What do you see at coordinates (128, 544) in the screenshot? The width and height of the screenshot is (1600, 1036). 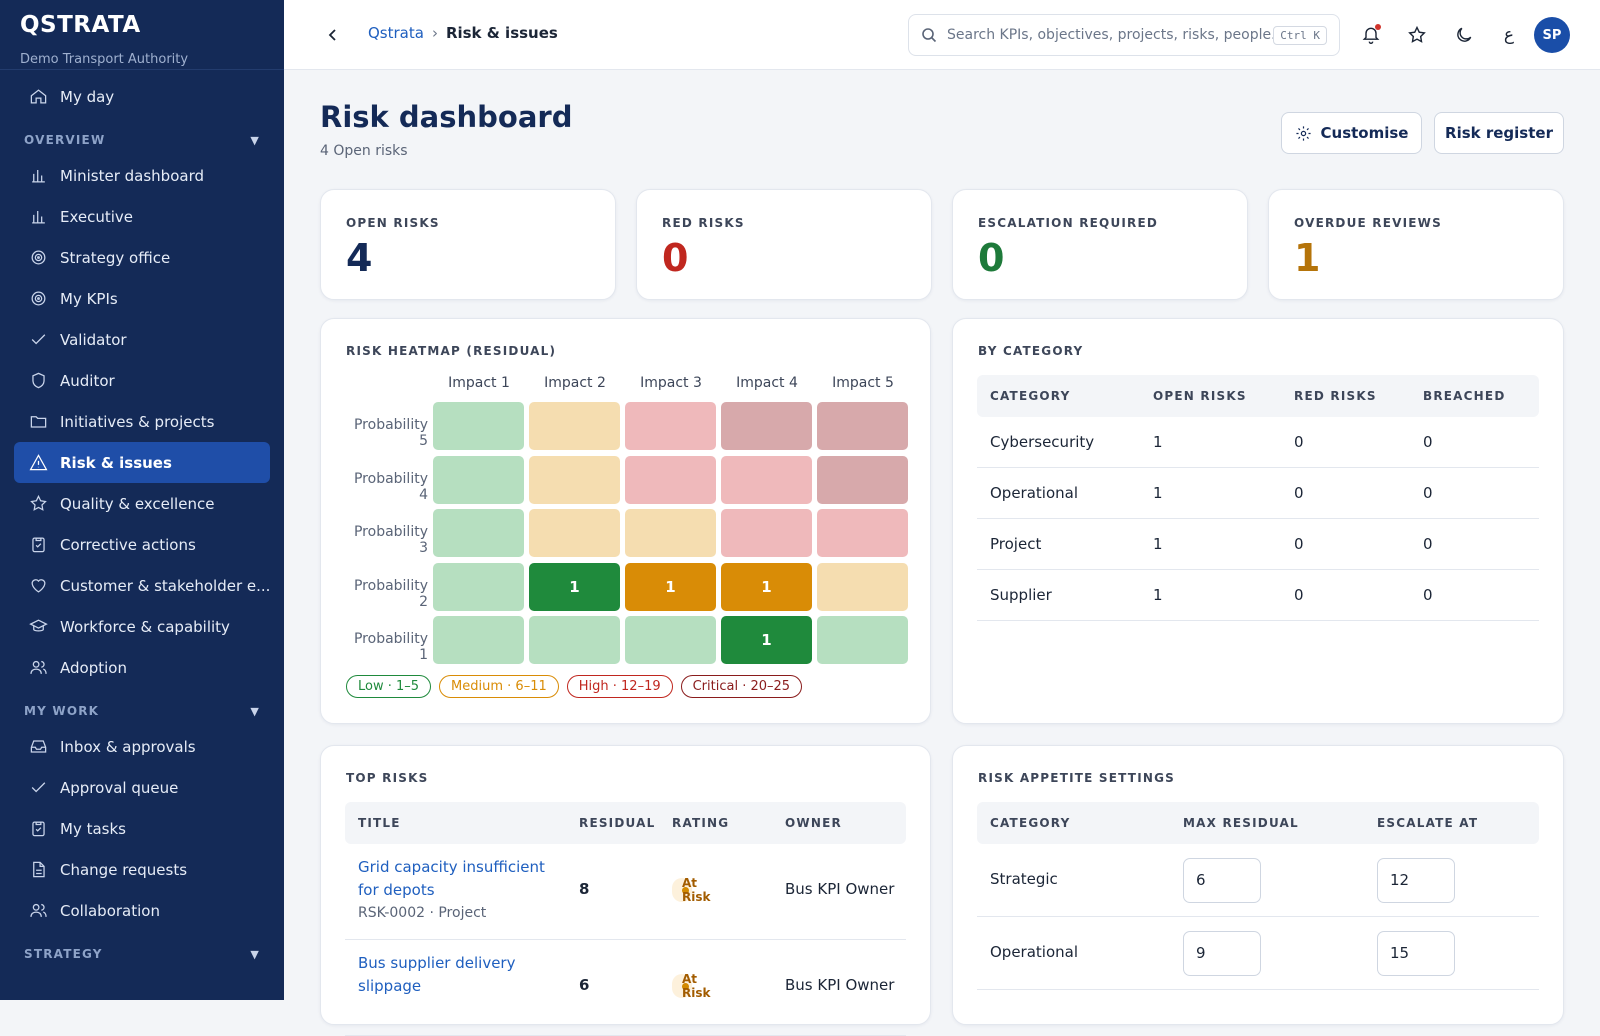 I see `sidebar-item-label: Corrective actions` at bounding box center [128, 544].